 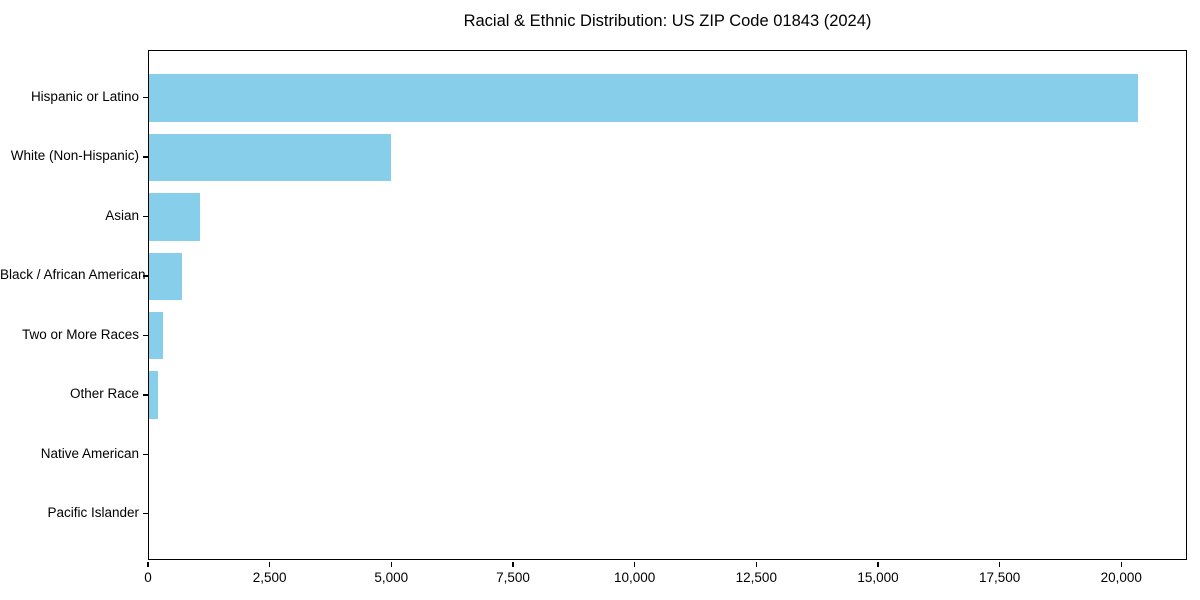 I want to click on x-tick-label: 10,000, so click(x=634, y=577).